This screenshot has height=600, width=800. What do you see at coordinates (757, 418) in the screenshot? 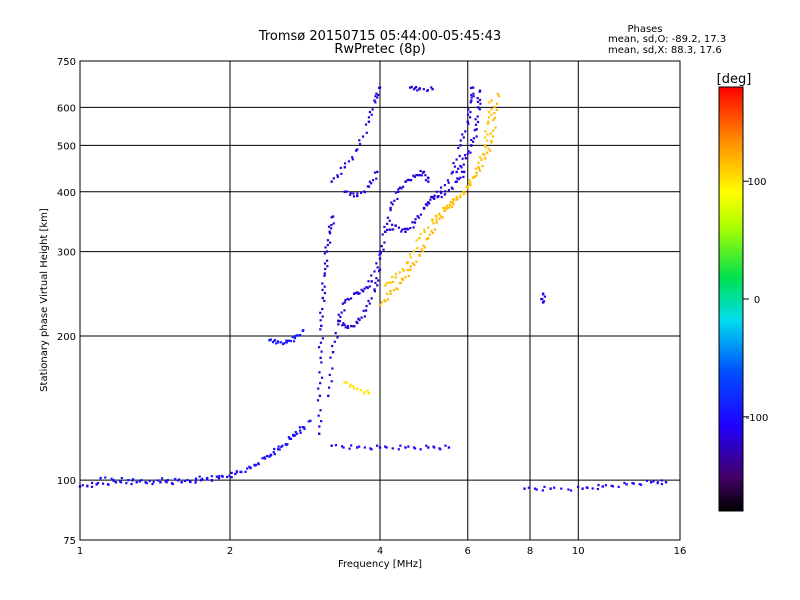
I see `colorbar-tick-label: -100` at bounding box center [757, 418].